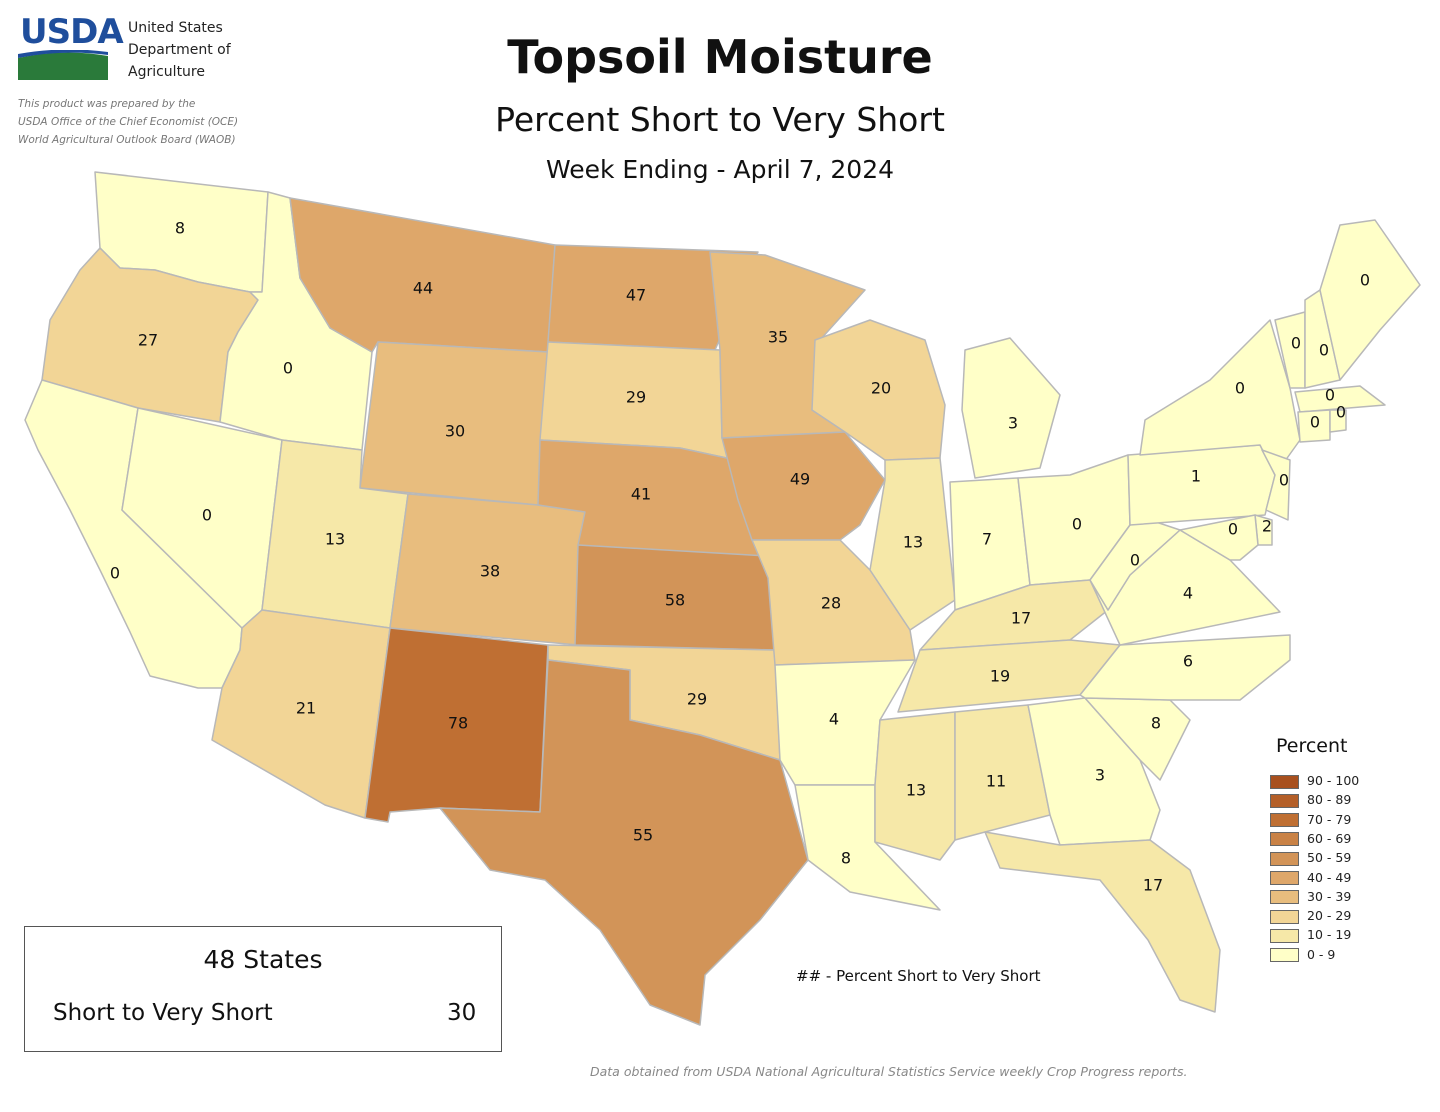 Image resolution: width=1440 pixels, height=1112 pixels. I want to click on legend-label: 30 - 39, so click(1329, 896).